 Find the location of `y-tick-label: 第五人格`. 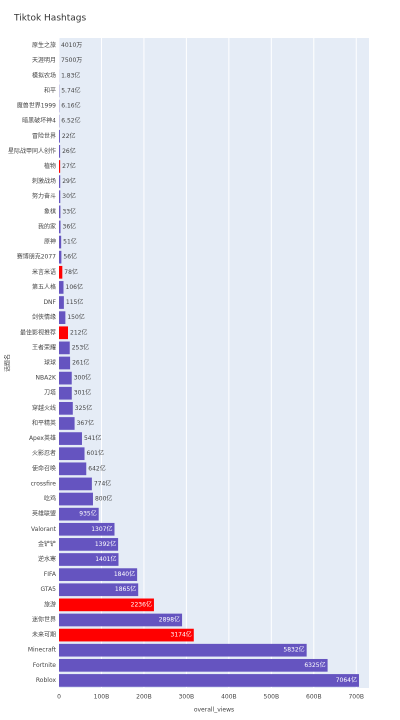

y-tick-label: 第五人格 is located at coordinates (44, 287).